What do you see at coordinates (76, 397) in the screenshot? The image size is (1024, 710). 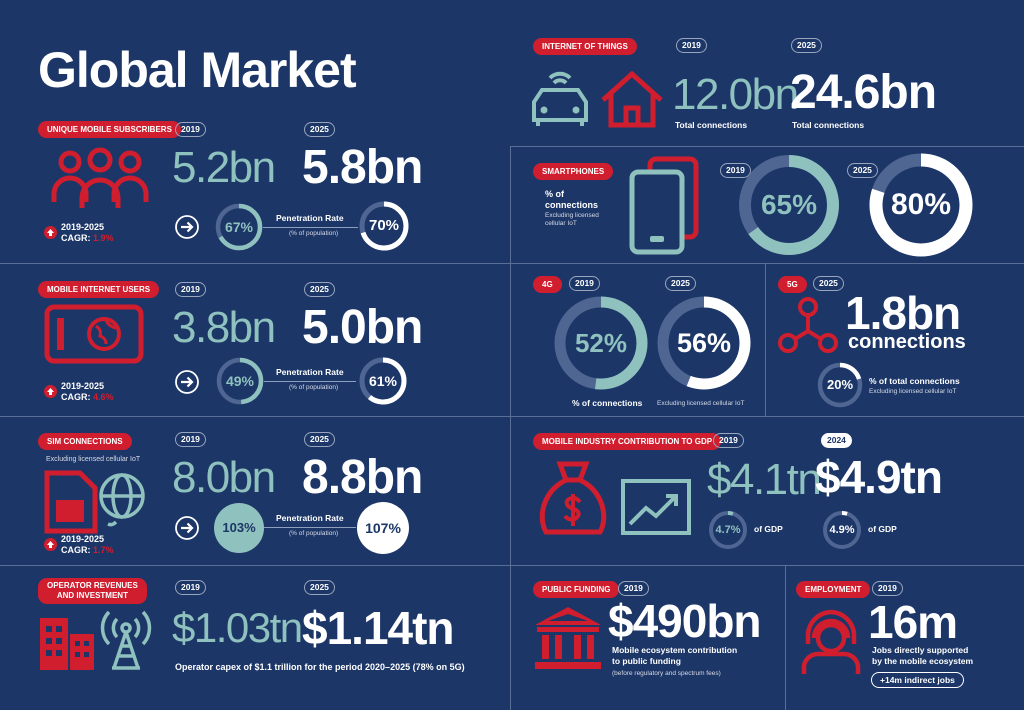 I see `cagr-prefix: CAGR:` at bounding box center [76, 397].